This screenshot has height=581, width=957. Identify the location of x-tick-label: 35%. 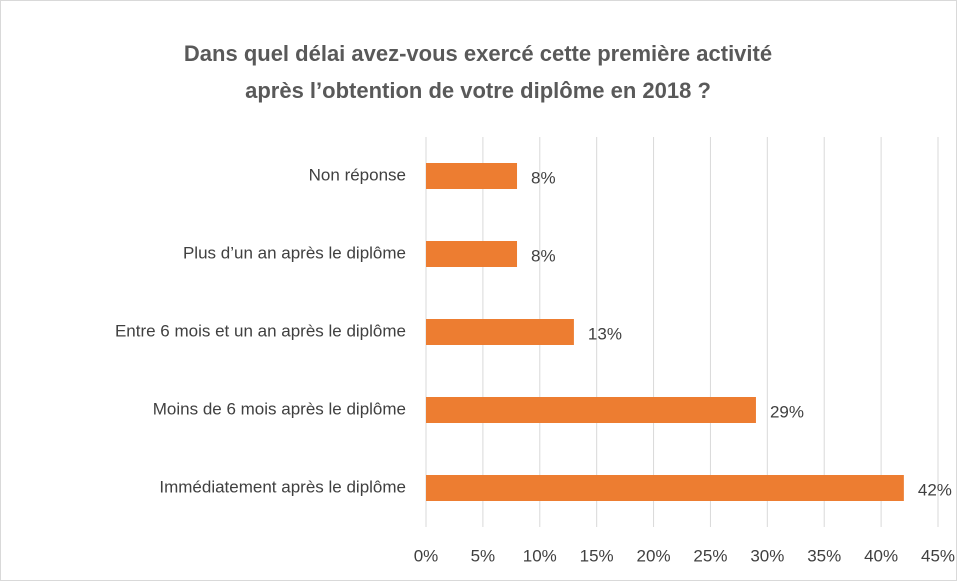
(824, 555).